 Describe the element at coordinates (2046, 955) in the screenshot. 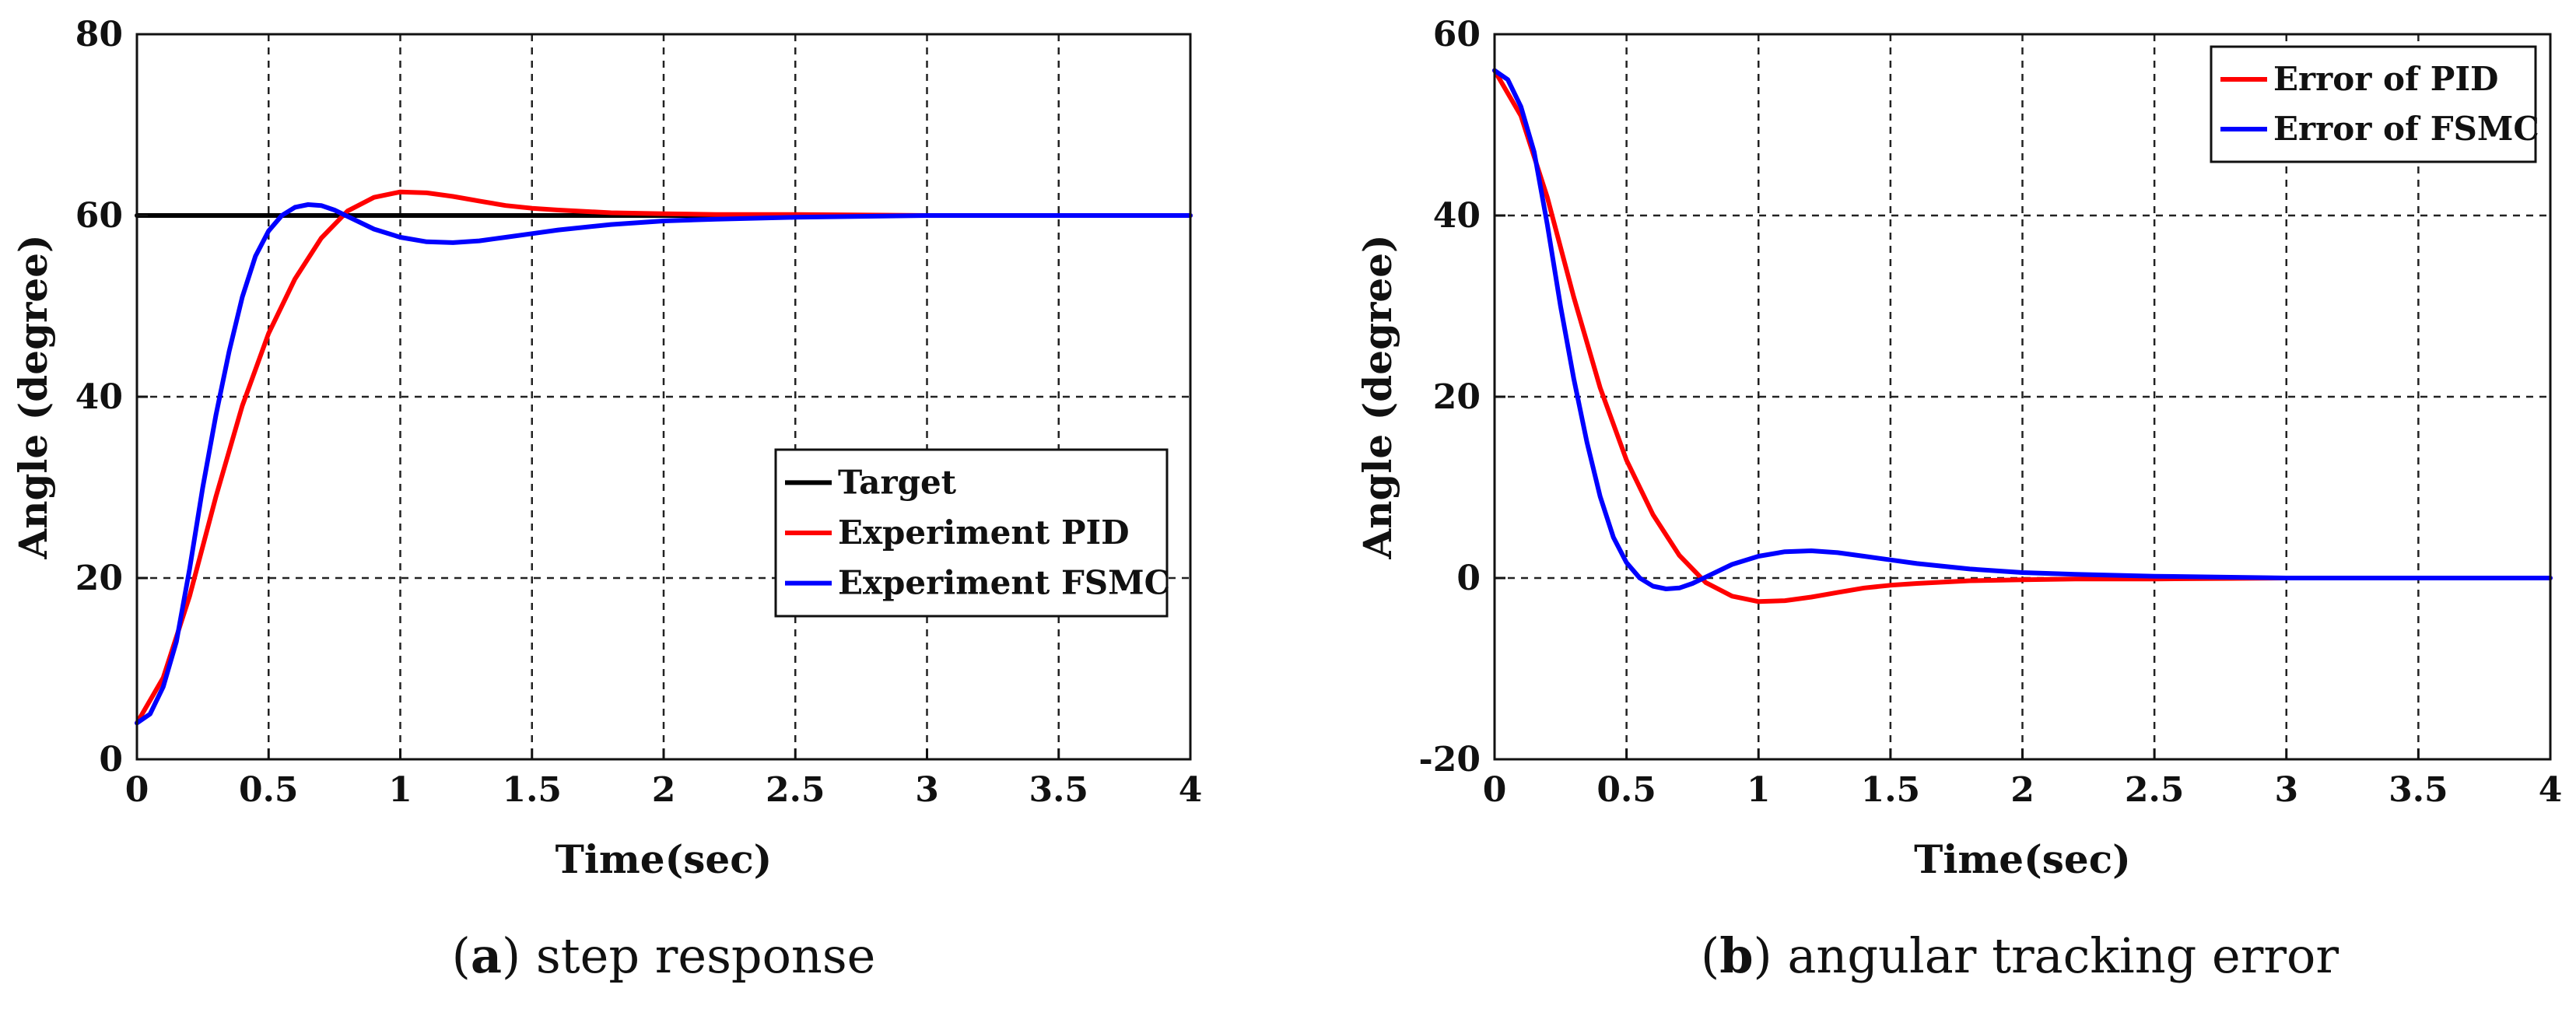

I see `caption-text: ) angular tracking error` at that location.